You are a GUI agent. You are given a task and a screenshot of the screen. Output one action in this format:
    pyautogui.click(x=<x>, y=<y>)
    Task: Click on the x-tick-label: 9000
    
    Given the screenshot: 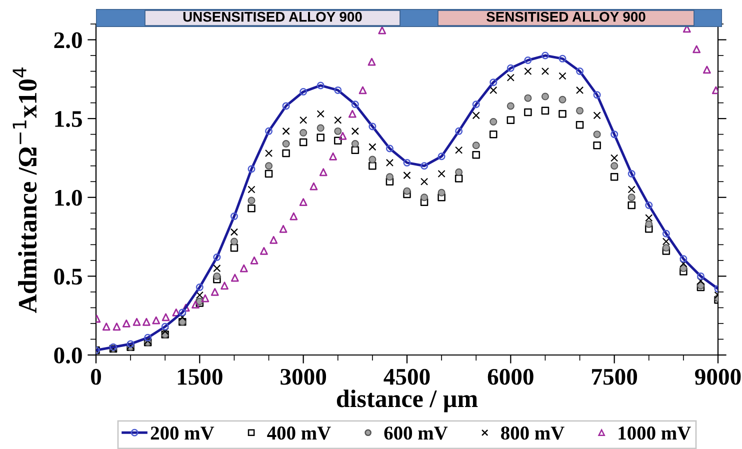 What is the action you would take?
    pyautogui.click(x=718, y=376)
    